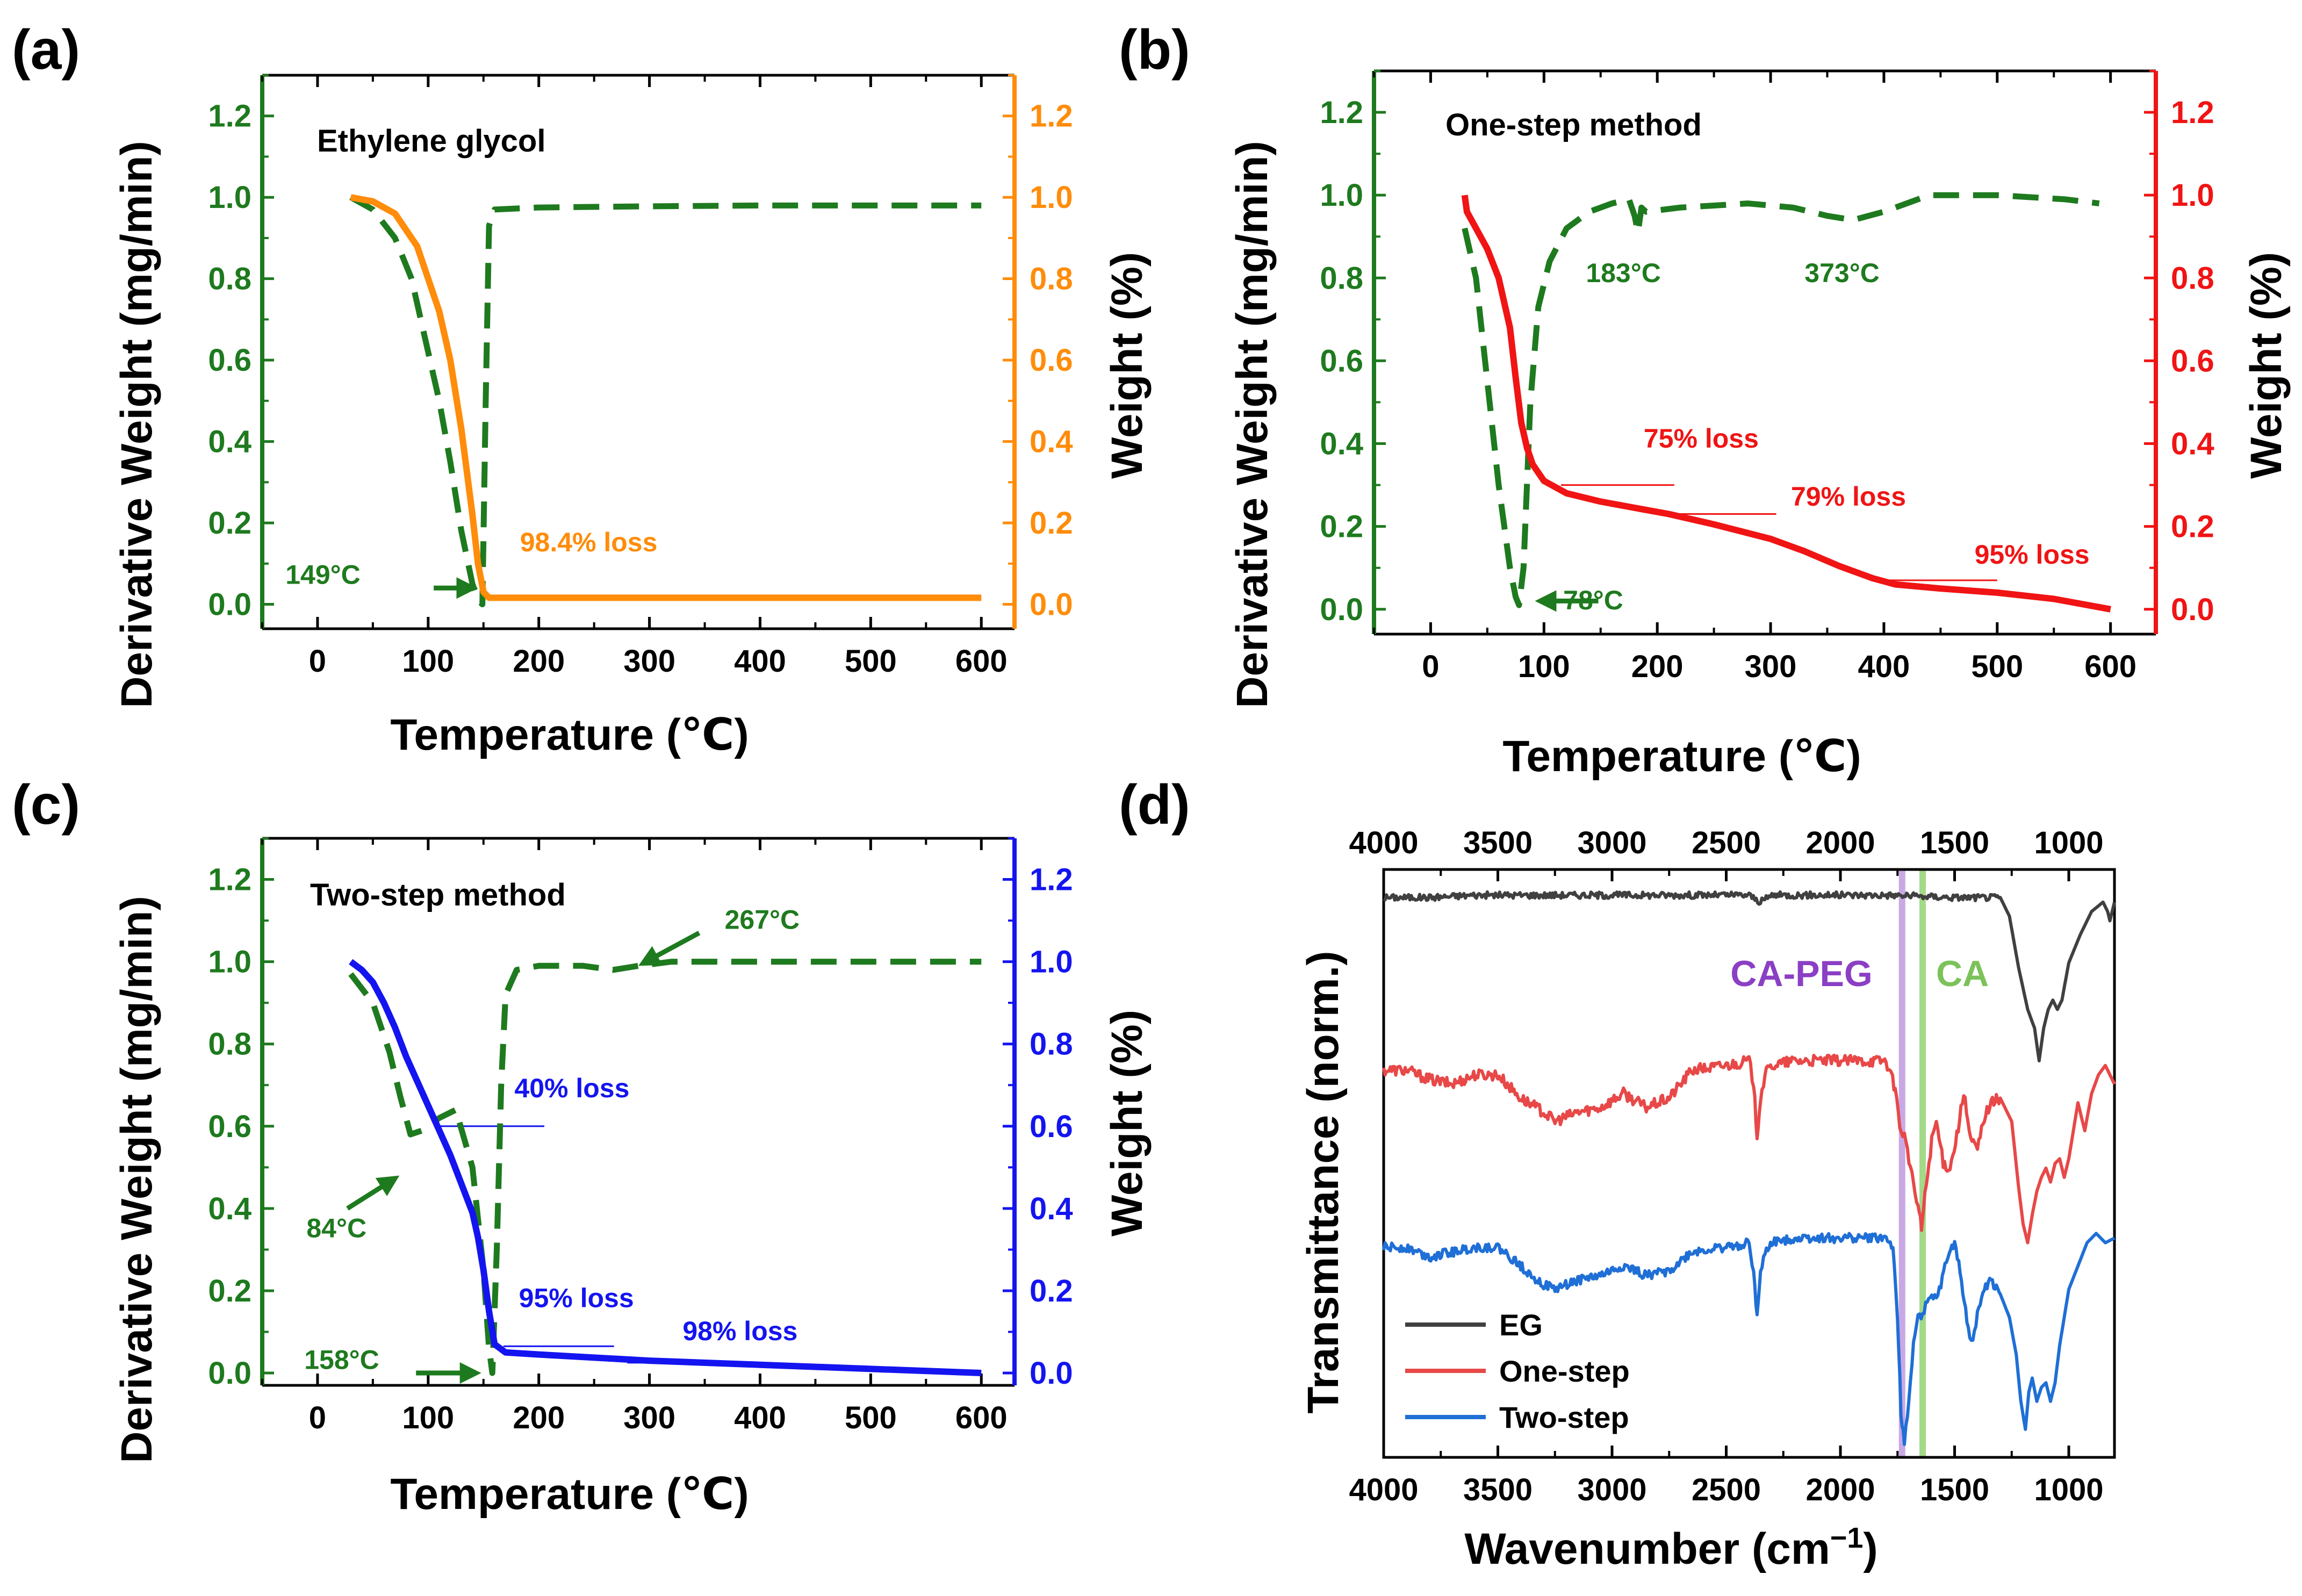 This screenshot has height=1596, width=2302. I want to click on panel-b-right-tick-label: 0.0, so click(2192, 609).